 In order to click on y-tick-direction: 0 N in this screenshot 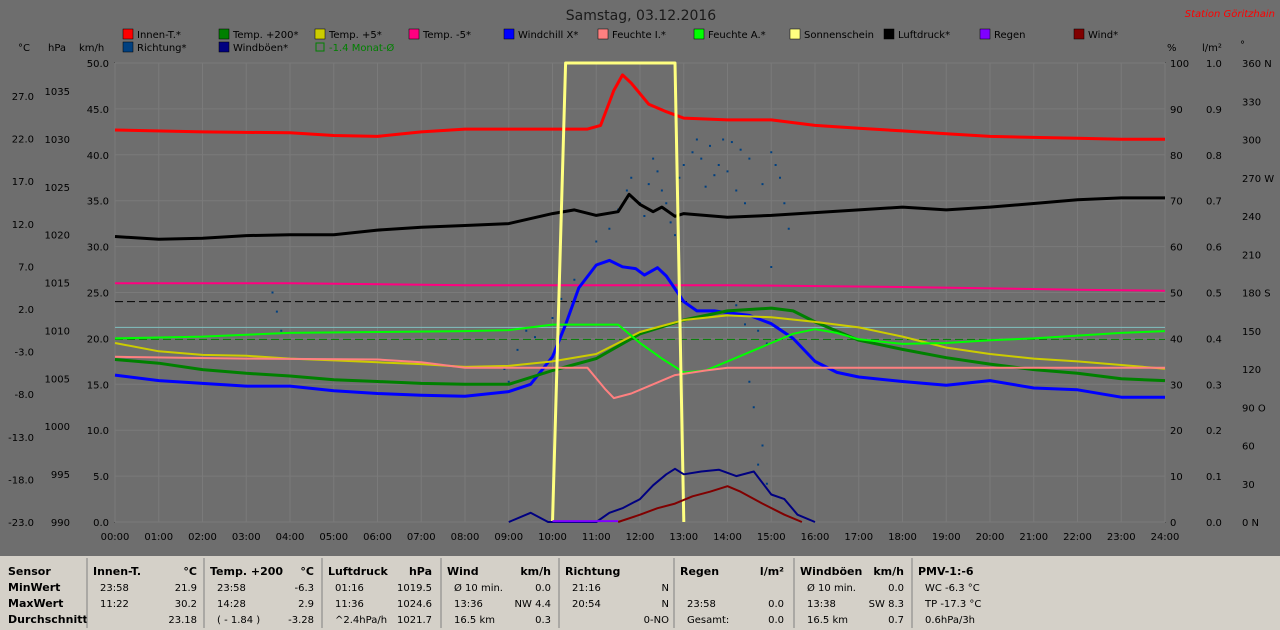, I will do `click(1250, 523)`.